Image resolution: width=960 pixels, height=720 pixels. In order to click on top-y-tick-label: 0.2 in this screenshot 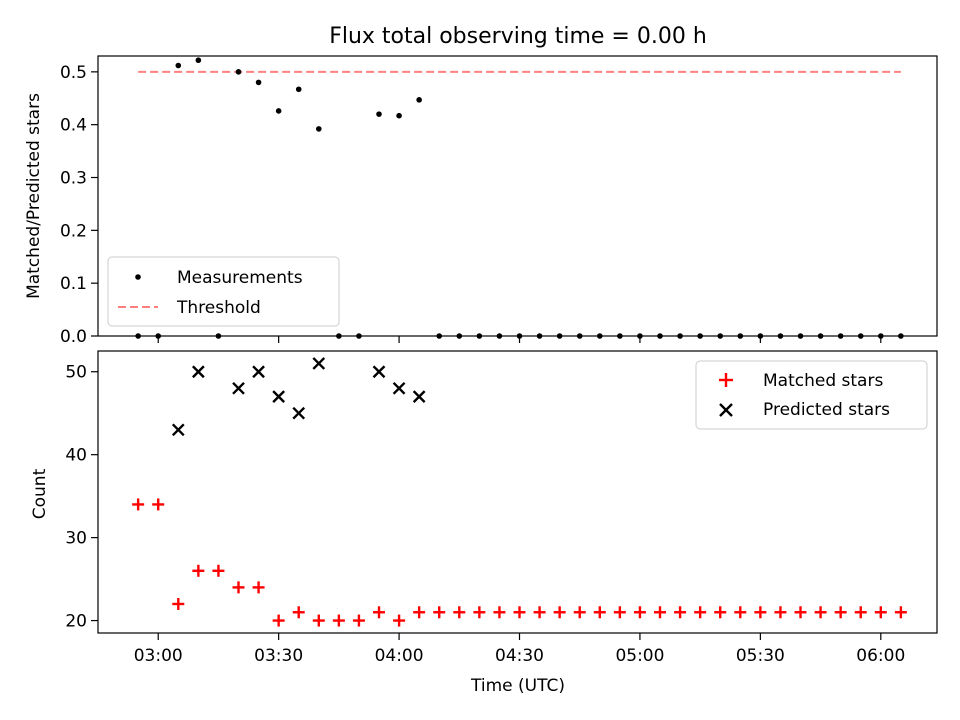, I will do `click(73, 231)`.